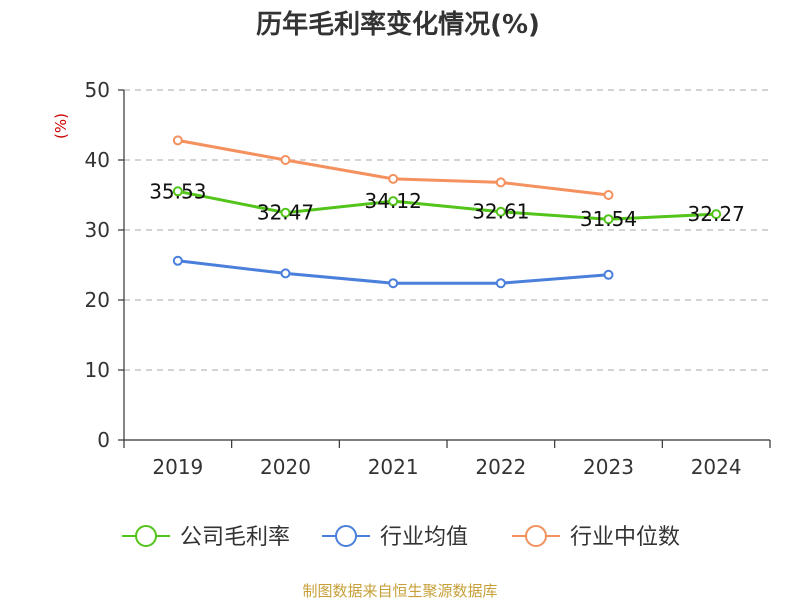  I want to click on y-tick-label: 0, so click(103, 440).